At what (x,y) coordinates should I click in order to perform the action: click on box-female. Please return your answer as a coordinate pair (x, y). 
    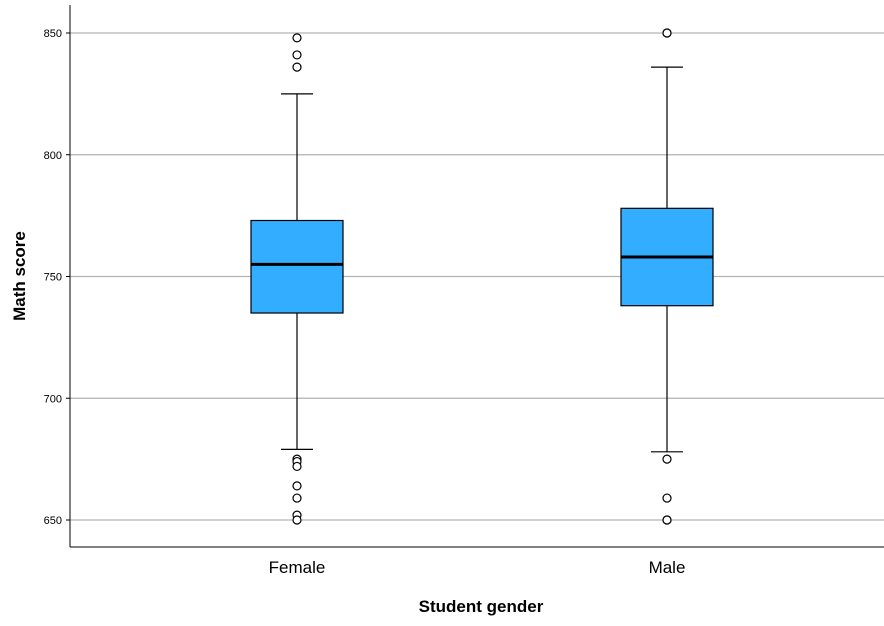
    Looking at the image, I should click on (297, 279).